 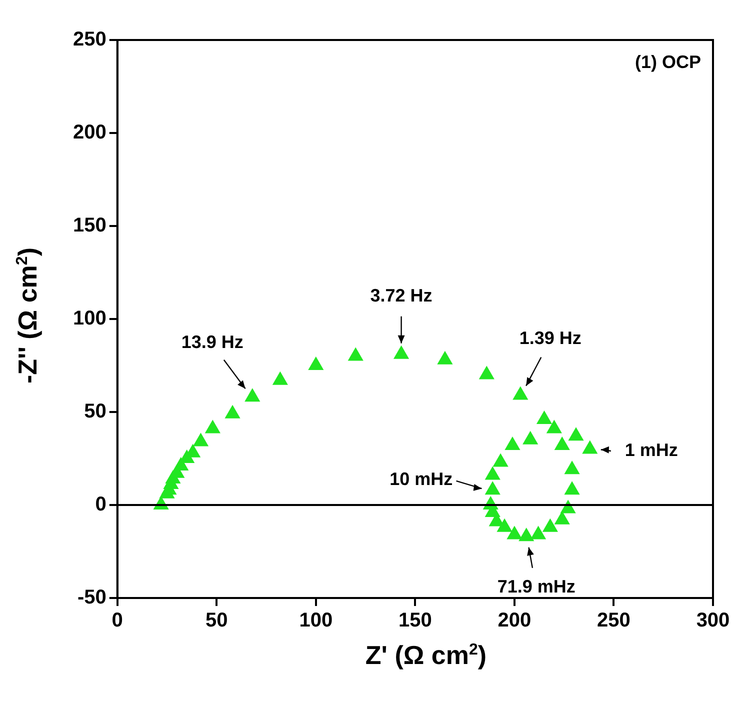 What do you see at coordinates (651, 450) in the screenshot?
I see `annotation: 1 mHz` at bounding box center [651, 450].